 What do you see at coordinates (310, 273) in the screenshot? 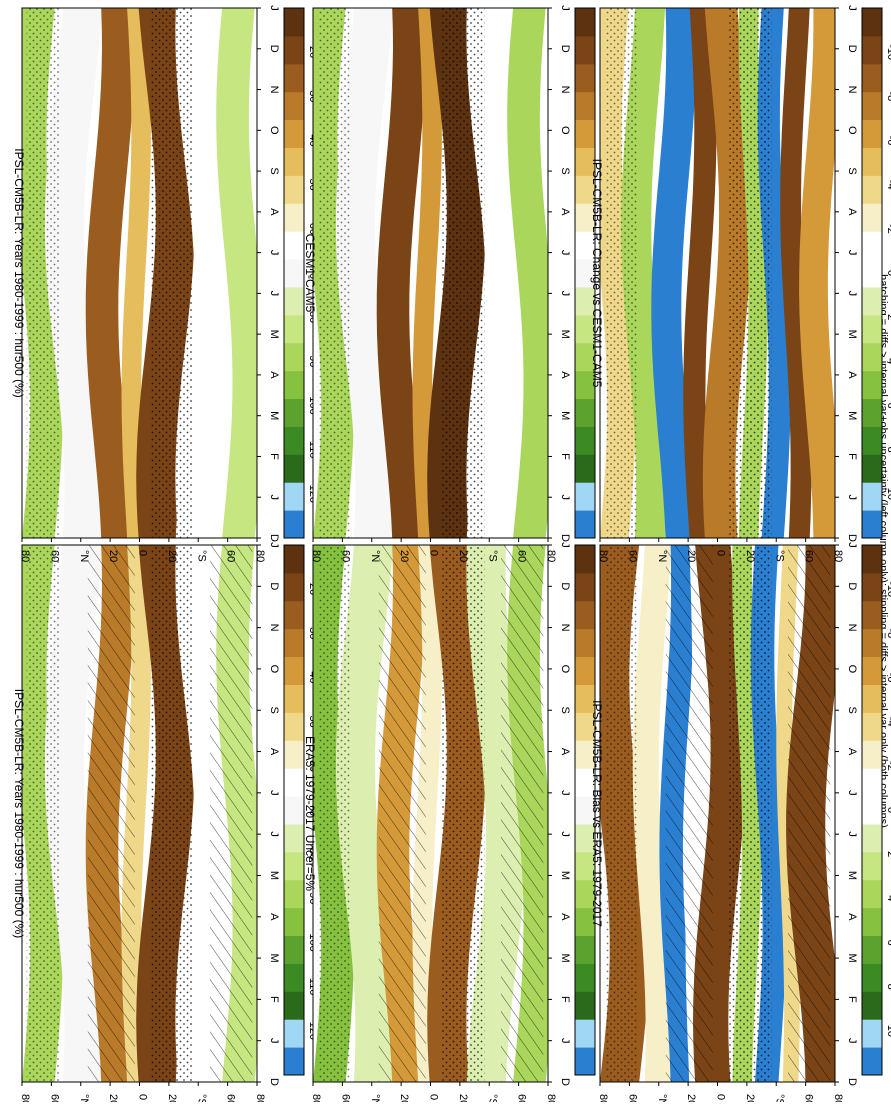
I see `panel-title: CESM1-CAM5` at bounding box center [310, 273].